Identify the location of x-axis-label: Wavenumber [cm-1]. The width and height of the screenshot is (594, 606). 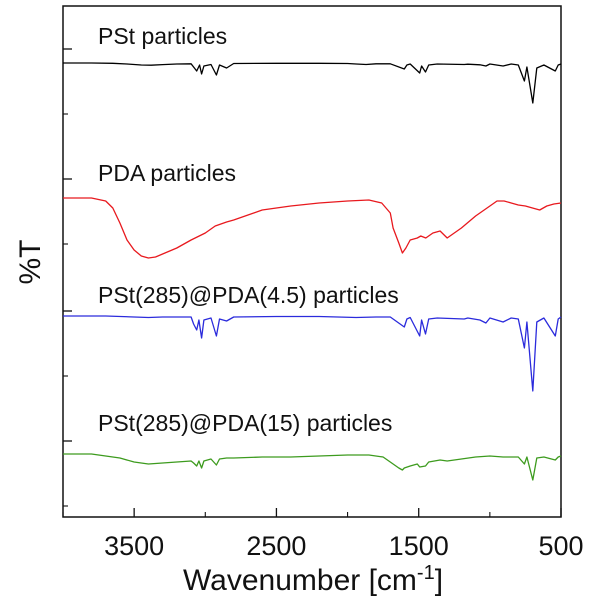
(313, 579).